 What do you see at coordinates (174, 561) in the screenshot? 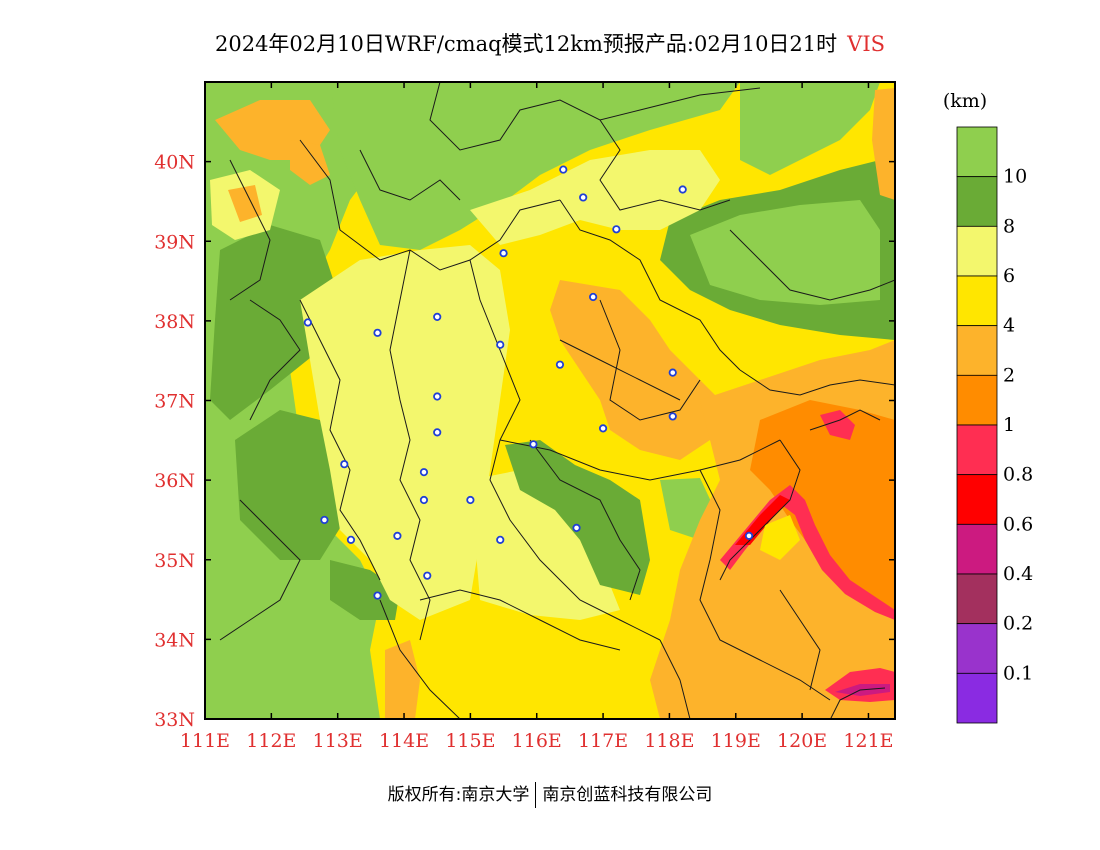
I see `lat-tick-label: 35N` at bounding box center [174, 561].